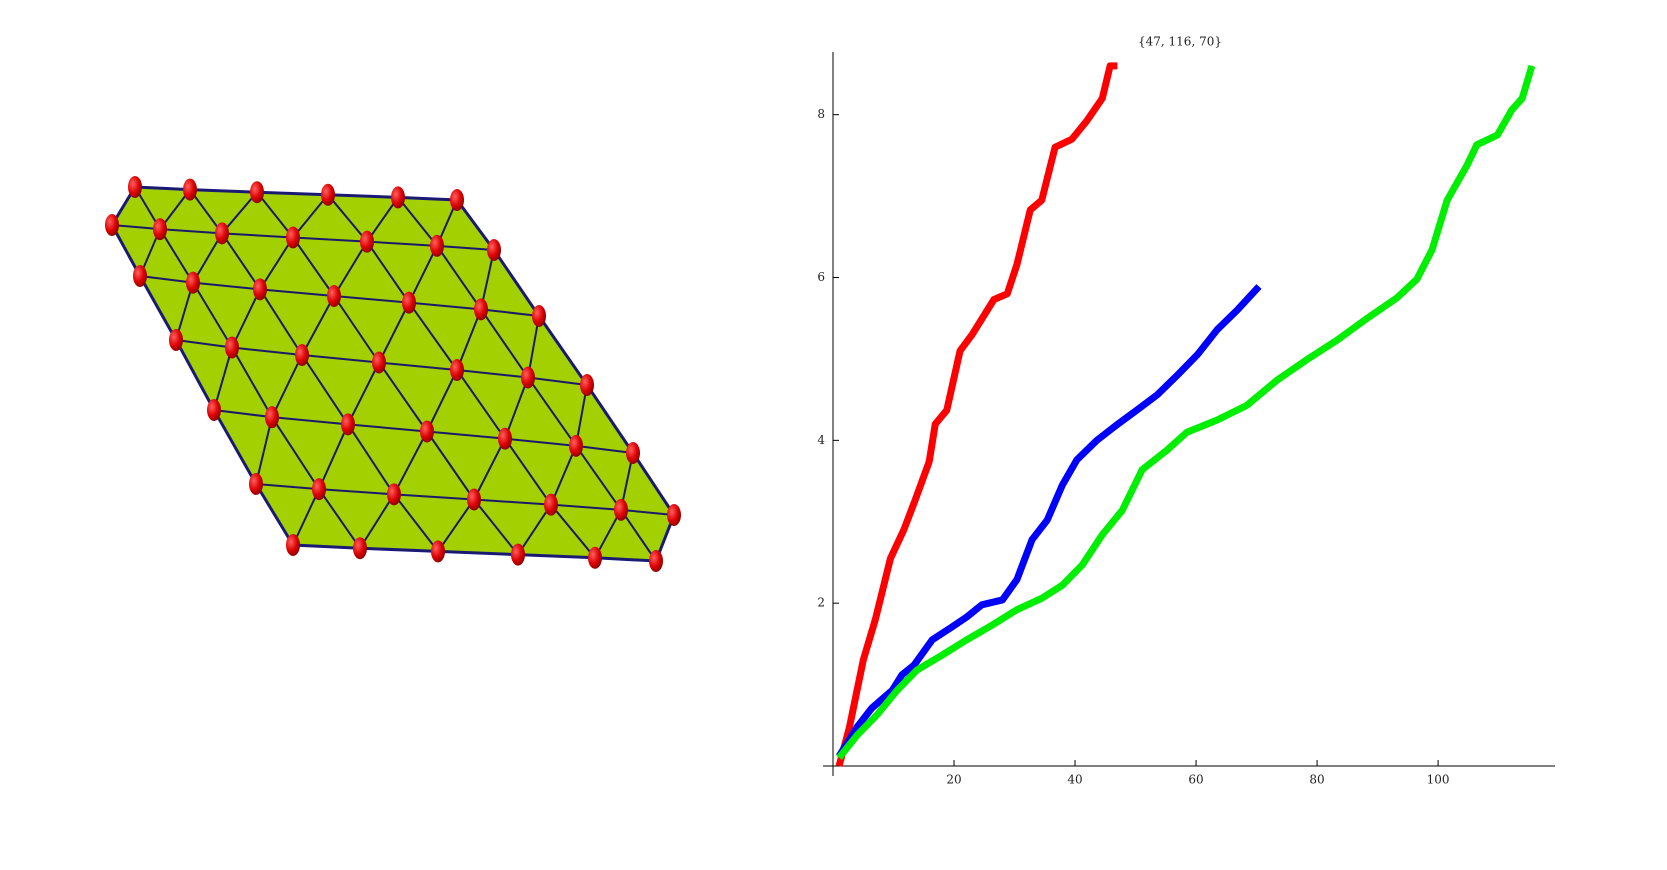  Describe the element at coordinates (821, 440) in the screenshot. I see `y-tick-label: 4` at that location.